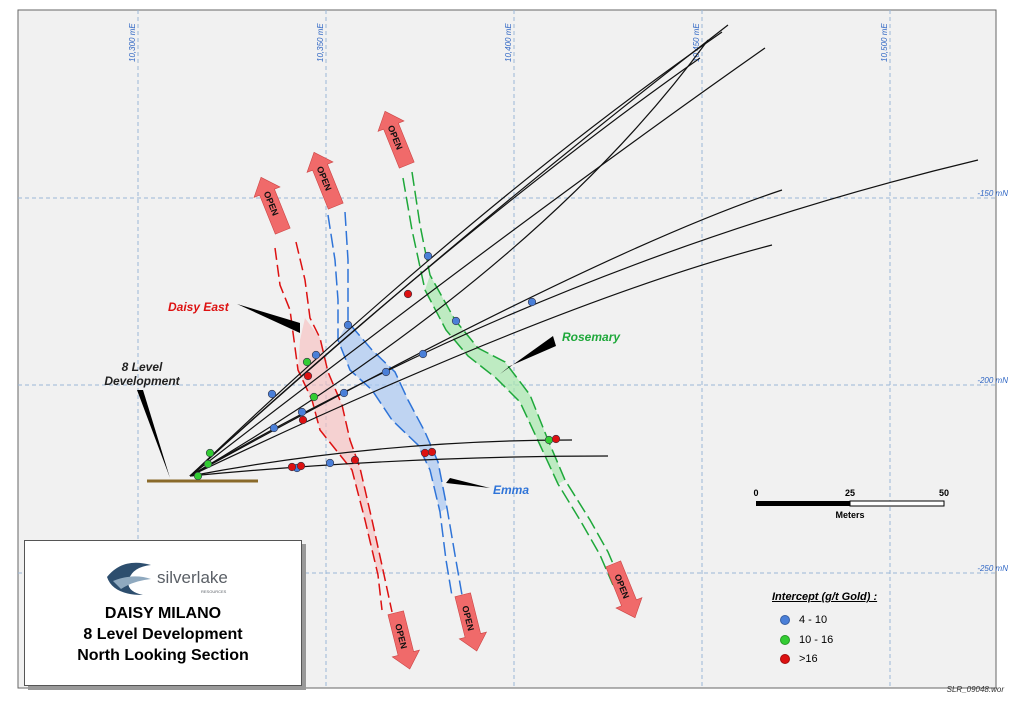  Describe the element at coordinates (153, 434) in the screenshot. I see `development-pointer` at that location.